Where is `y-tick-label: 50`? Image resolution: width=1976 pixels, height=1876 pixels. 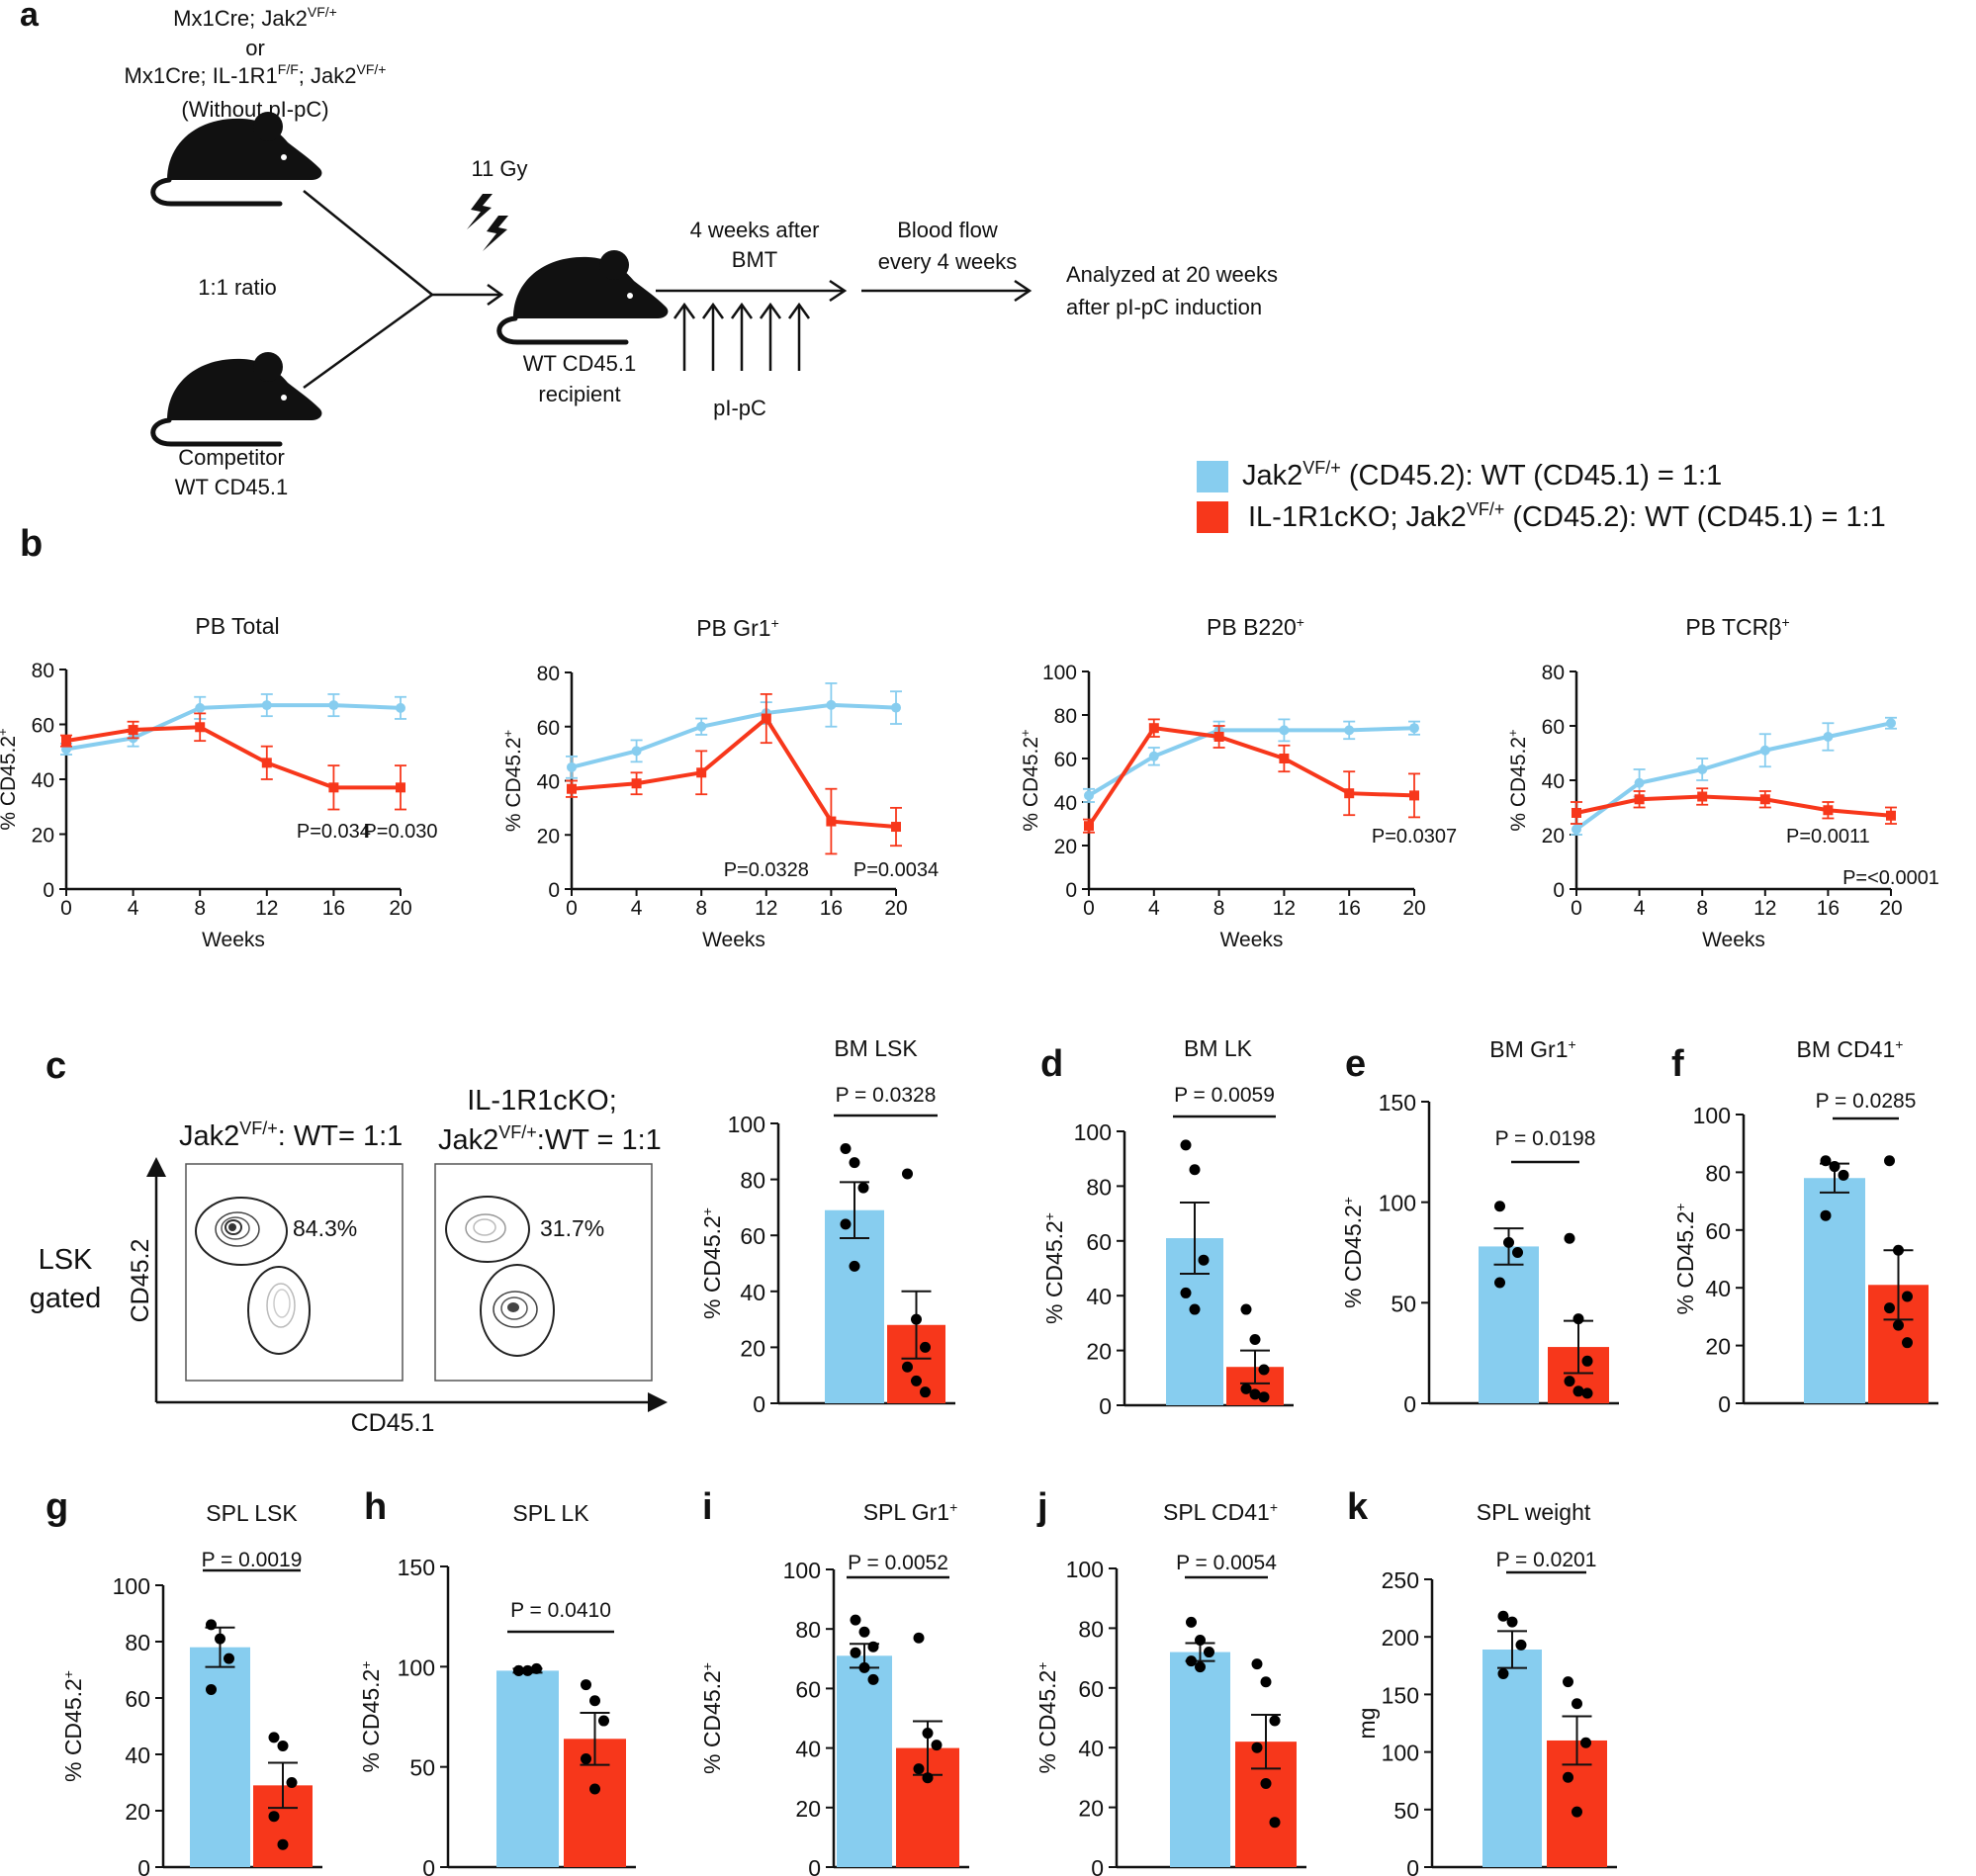 y-tick-label: 50 is located at coordinates (422, 1768).